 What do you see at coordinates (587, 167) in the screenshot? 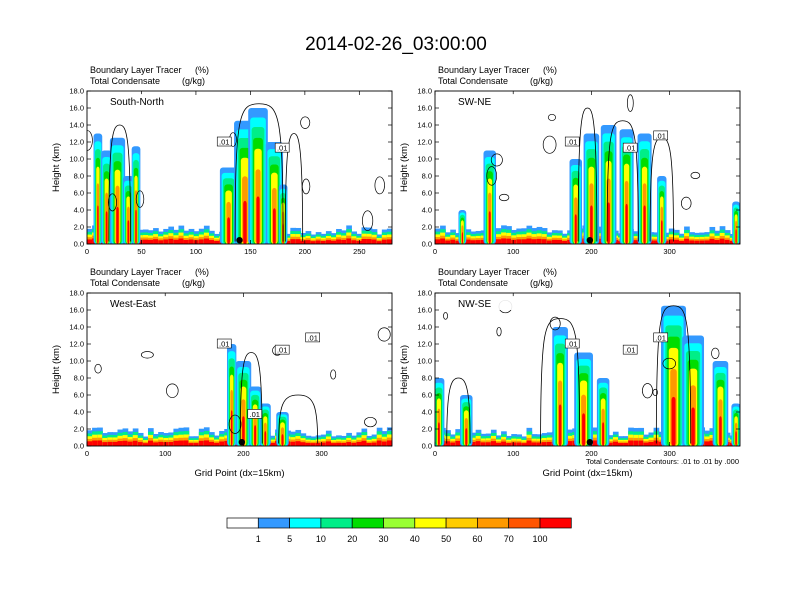
I see `plot-frame` at bounding box center [587, 167].